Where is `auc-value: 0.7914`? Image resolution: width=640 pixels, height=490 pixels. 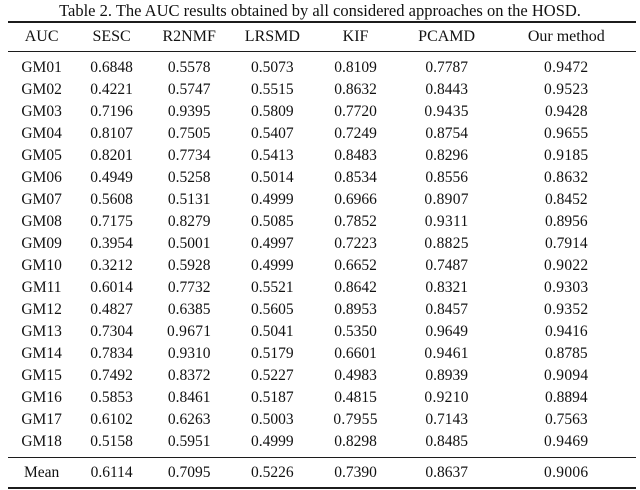
auc-value: 0.7914 is located at coordinates (566, 243).